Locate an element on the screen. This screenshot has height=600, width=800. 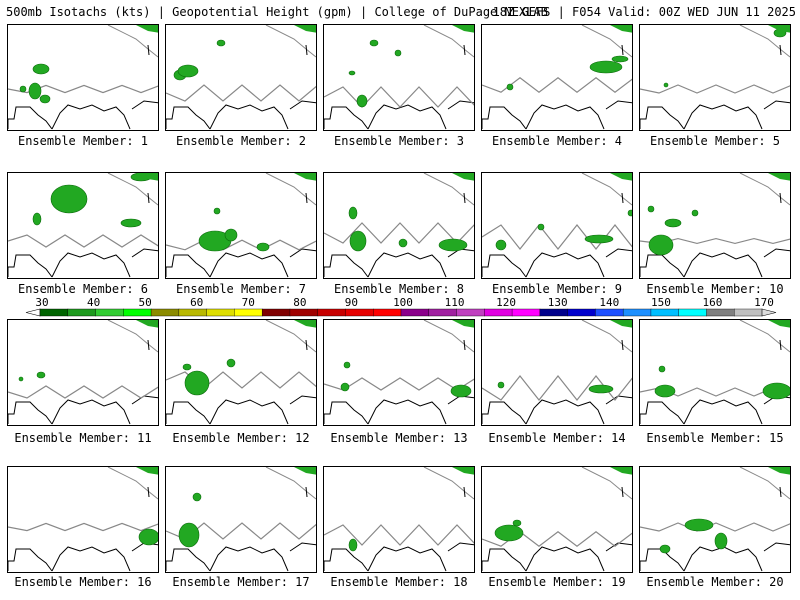
member-caption: Ensemble Member: 10 is located at coordinates (715, 289).